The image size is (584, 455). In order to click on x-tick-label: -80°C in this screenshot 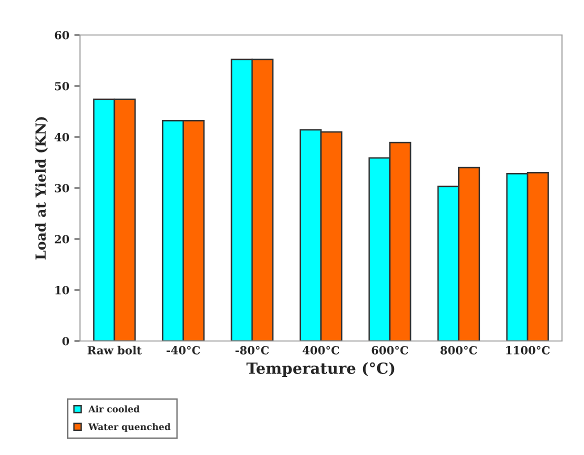, I will do `click(252, 350)`.